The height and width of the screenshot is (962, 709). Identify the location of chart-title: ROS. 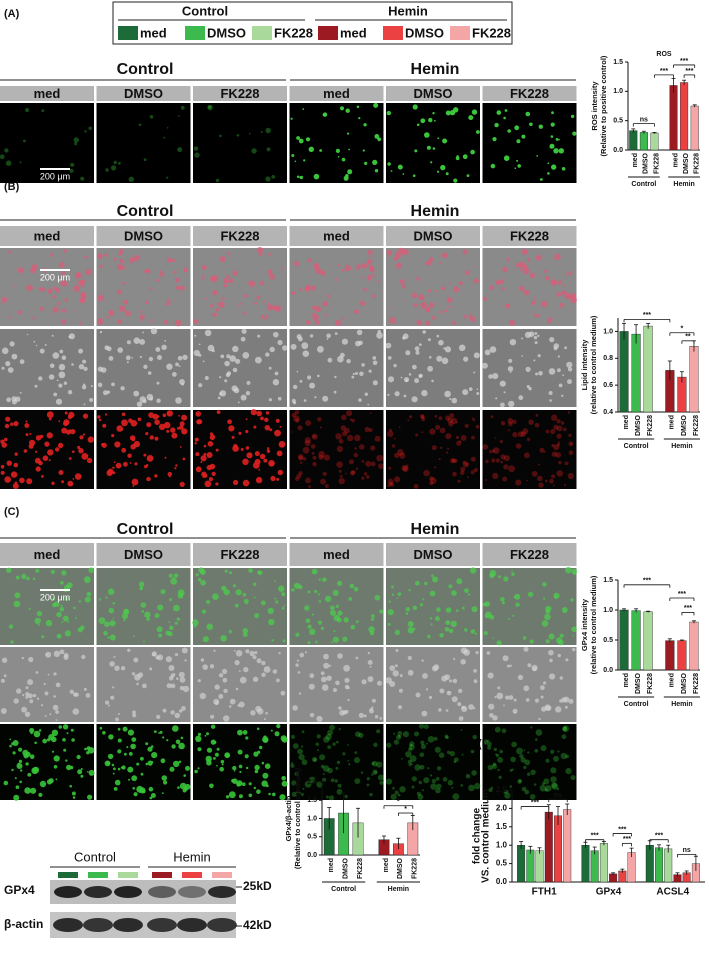
(664, 54).